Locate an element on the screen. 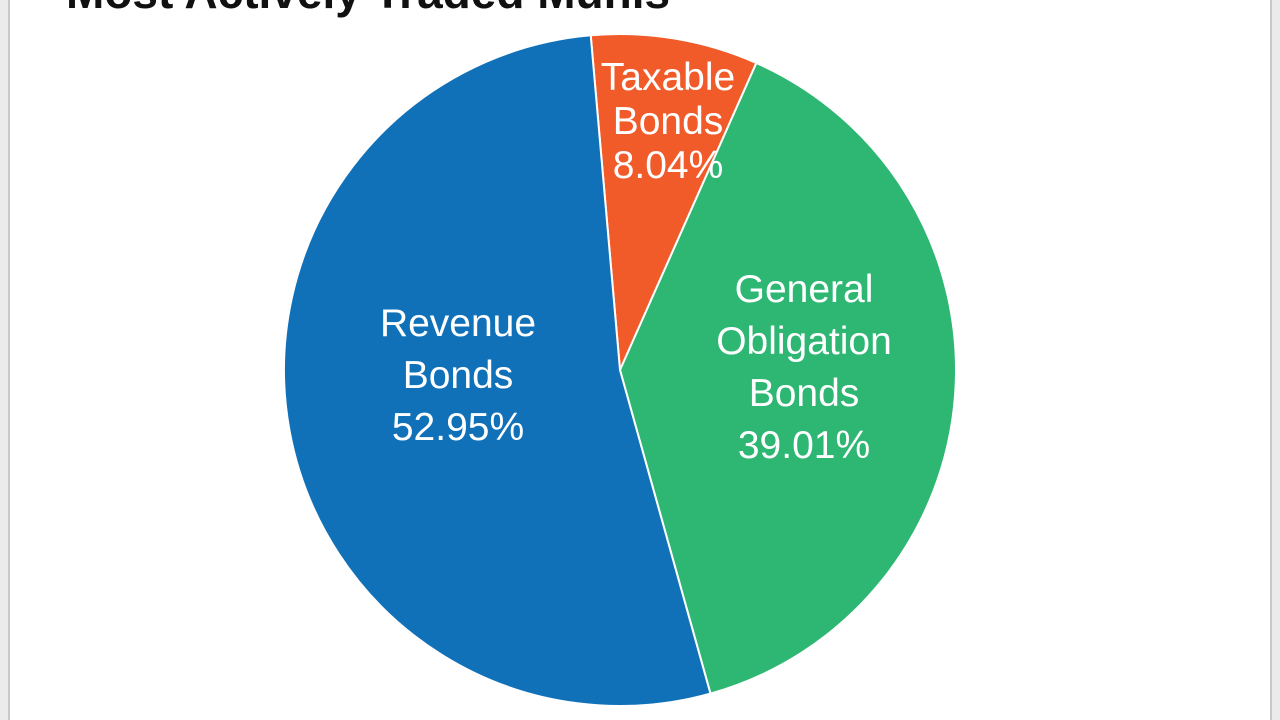 The width and height of the screenshot is (1280, 720). slice-name-label: Revenue is located at coordinates (458, 323).